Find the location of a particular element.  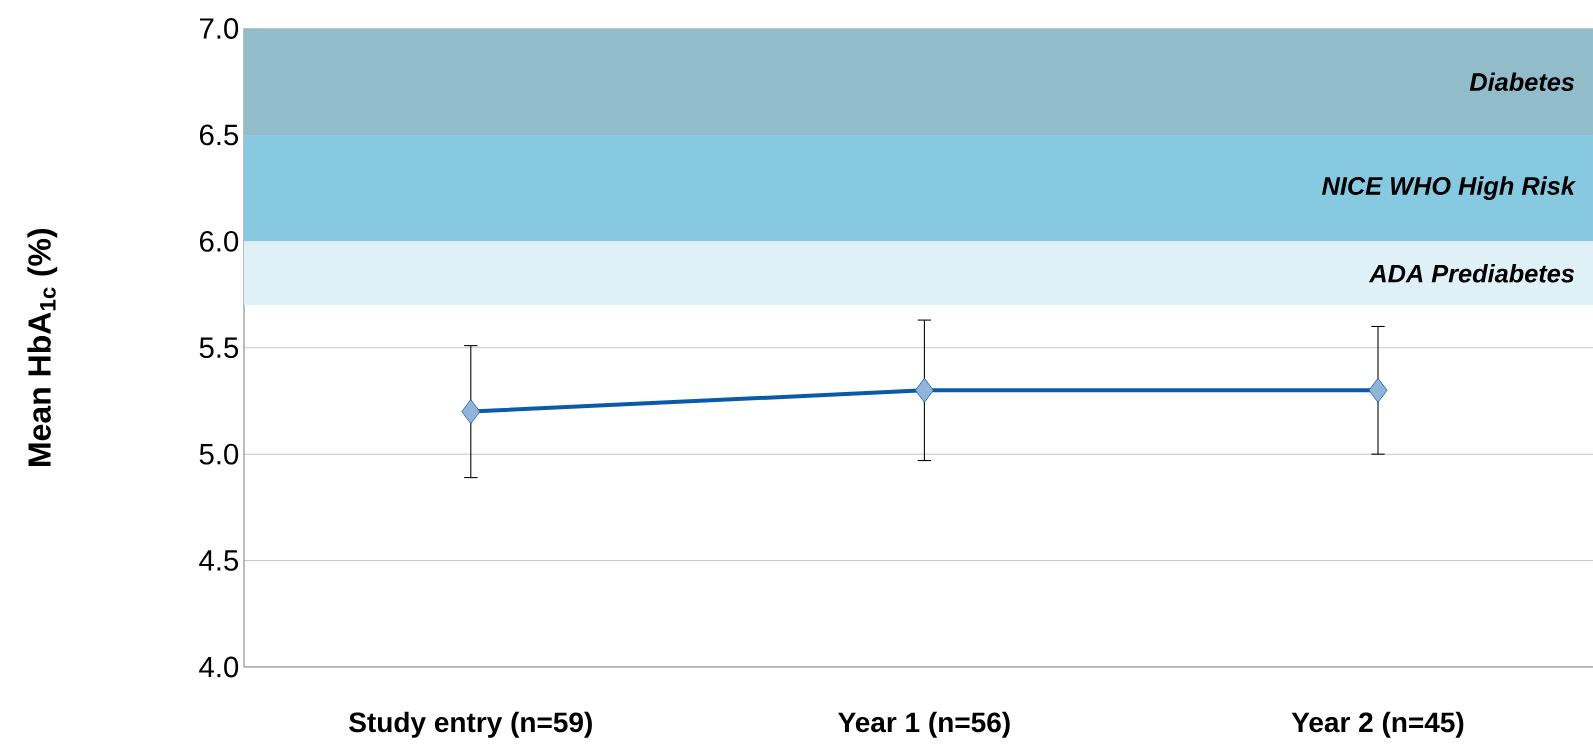

y-tick-label: 4.5 is located at coordinates (219, 560).